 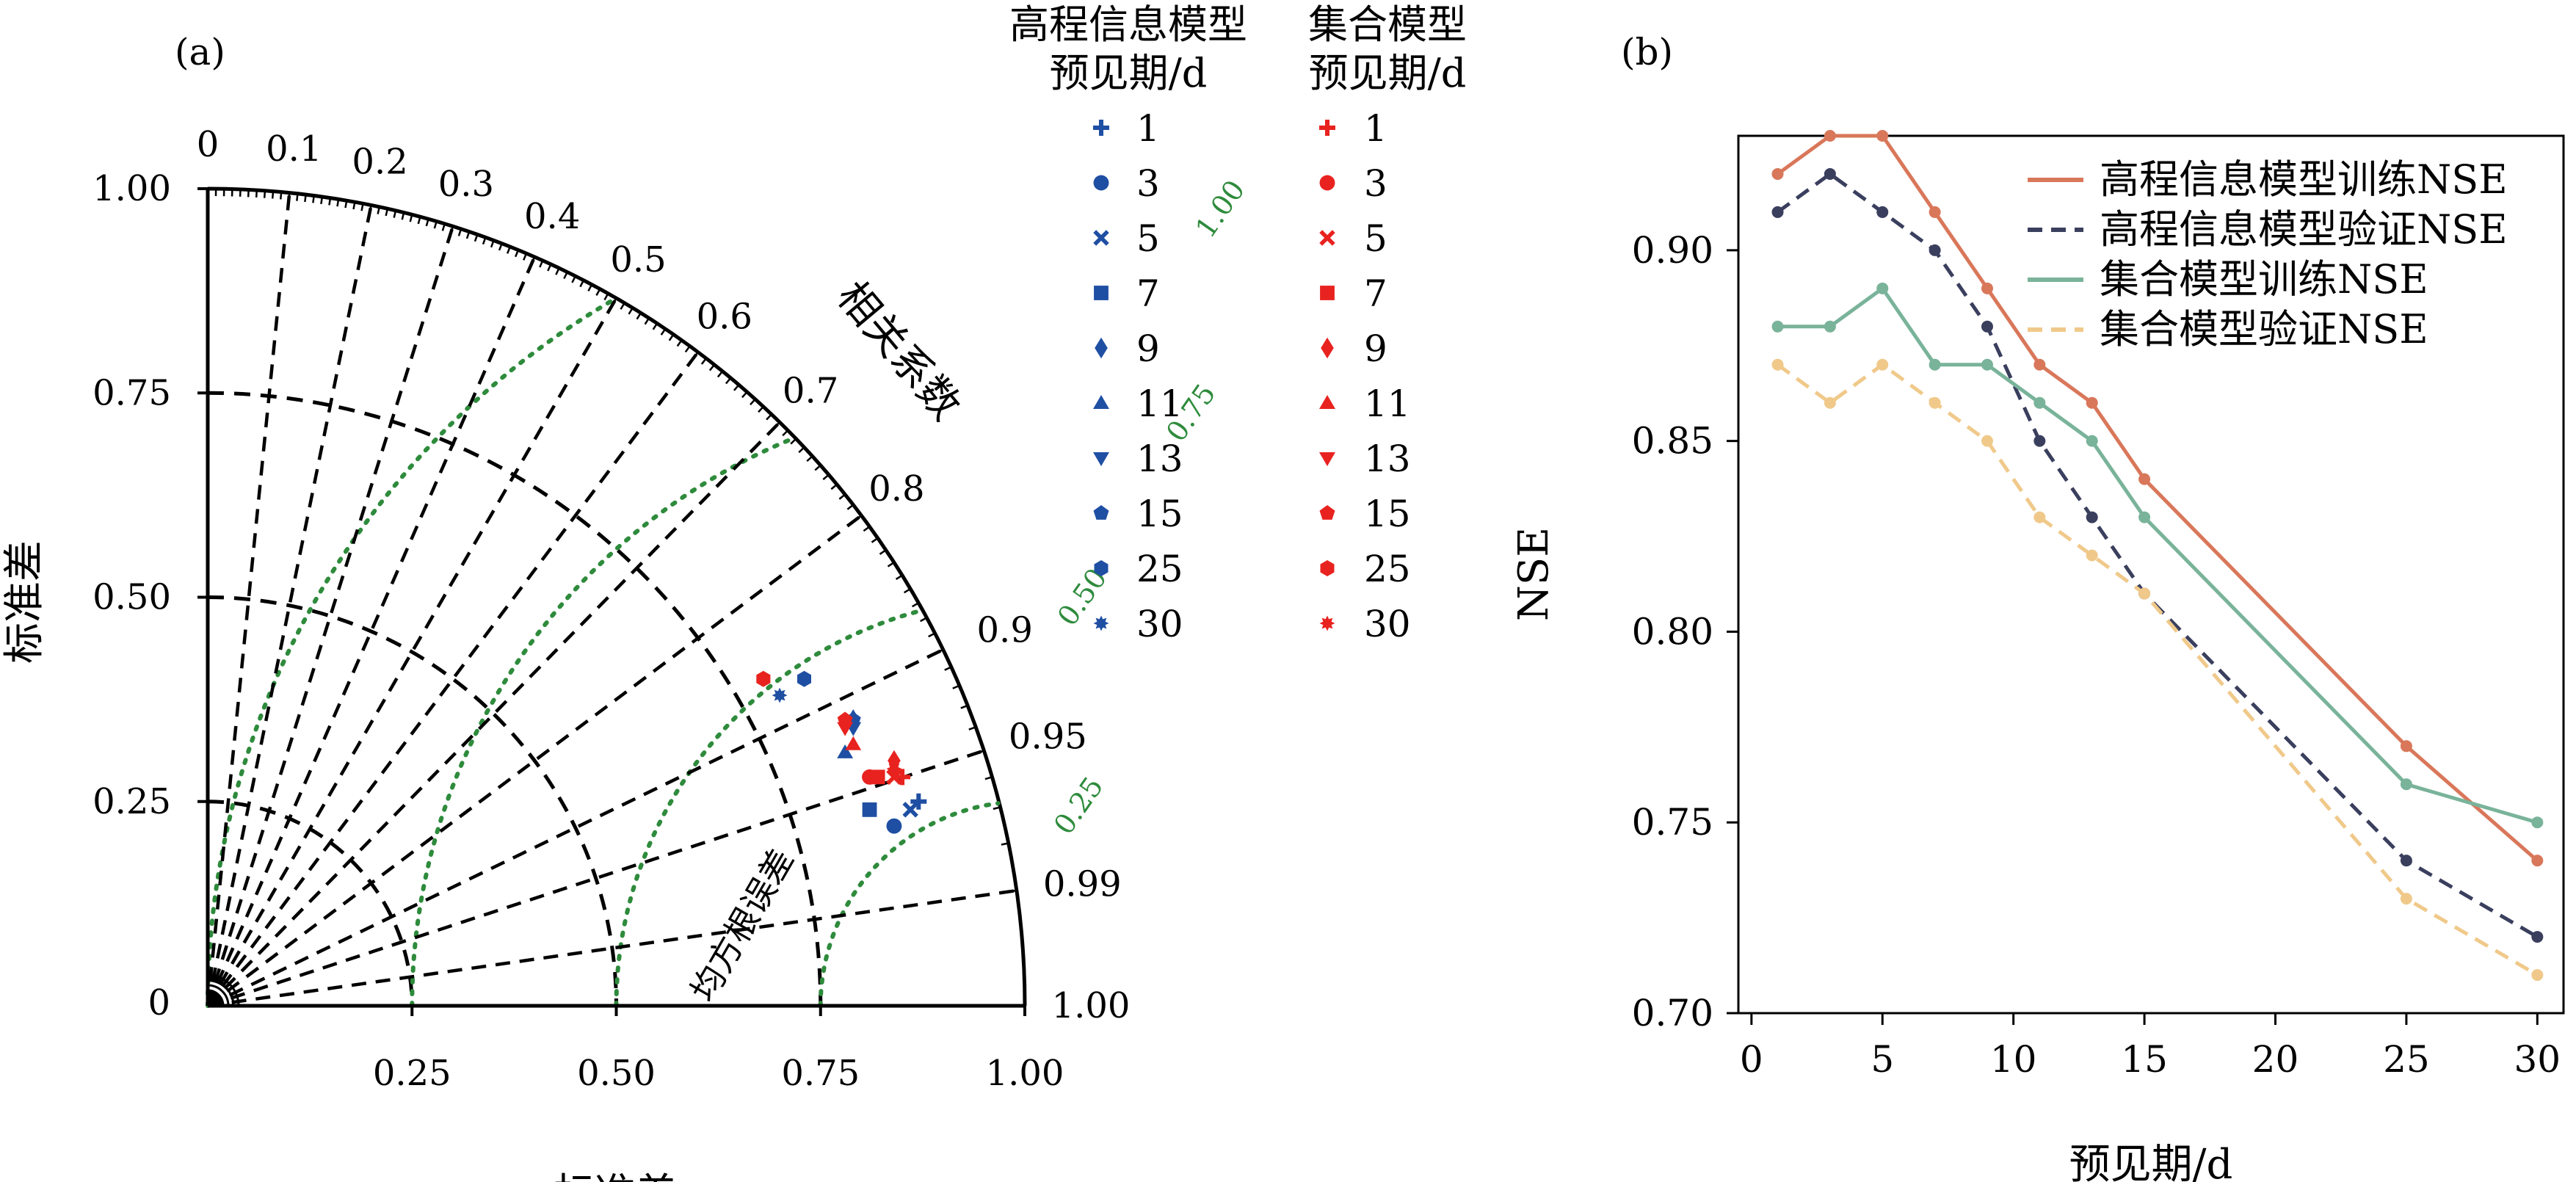 I want to click on corr-tick-label: 0.1, so click(x=294, y=149).